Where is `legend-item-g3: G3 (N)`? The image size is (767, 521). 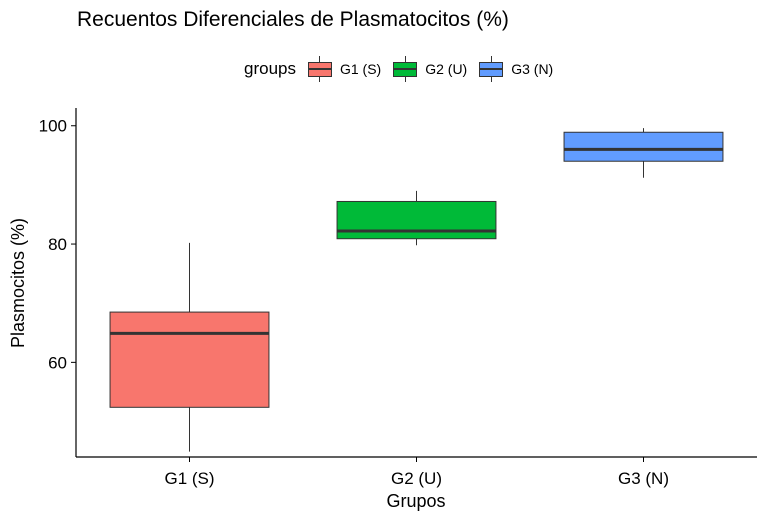
legend-item-g3: G3 (N) is located at coordinates (516, 69).